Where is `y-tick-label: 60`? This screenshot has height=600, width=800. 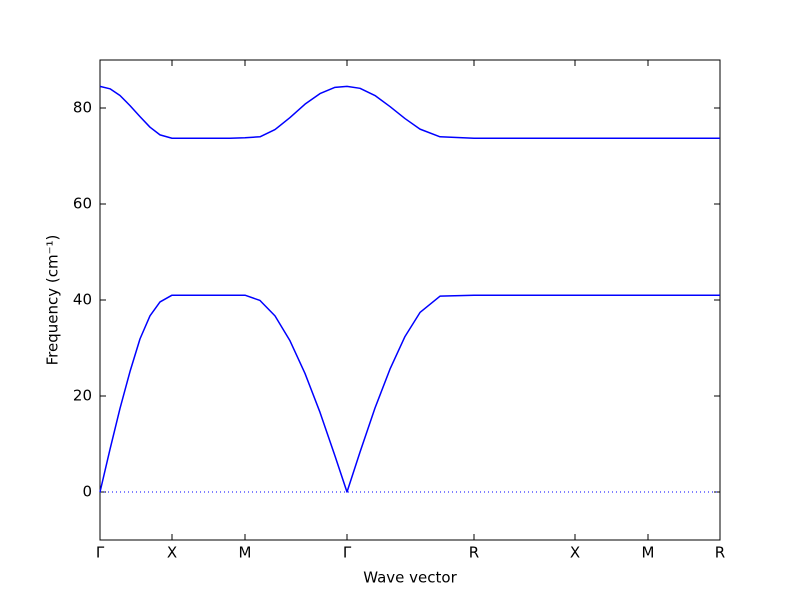
y-tick-label: 60 is located at coordinates (82, 204).